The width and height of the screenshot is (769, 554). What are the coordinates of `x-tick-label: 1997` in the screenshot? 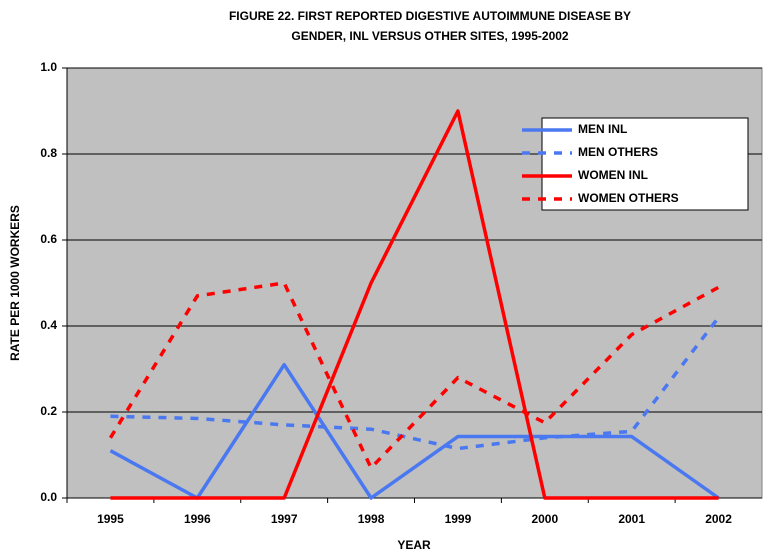 It's located at (284, 519).